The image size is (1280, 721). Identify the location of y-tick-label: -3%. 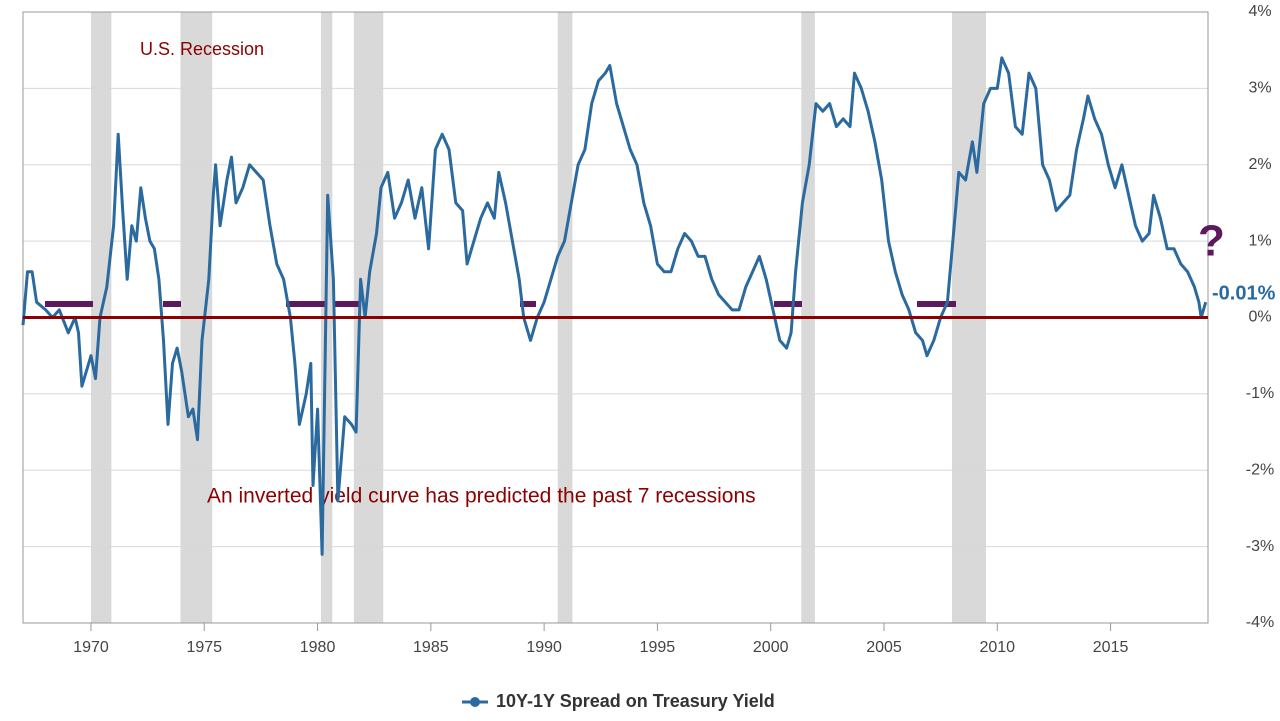
(1260, 546).